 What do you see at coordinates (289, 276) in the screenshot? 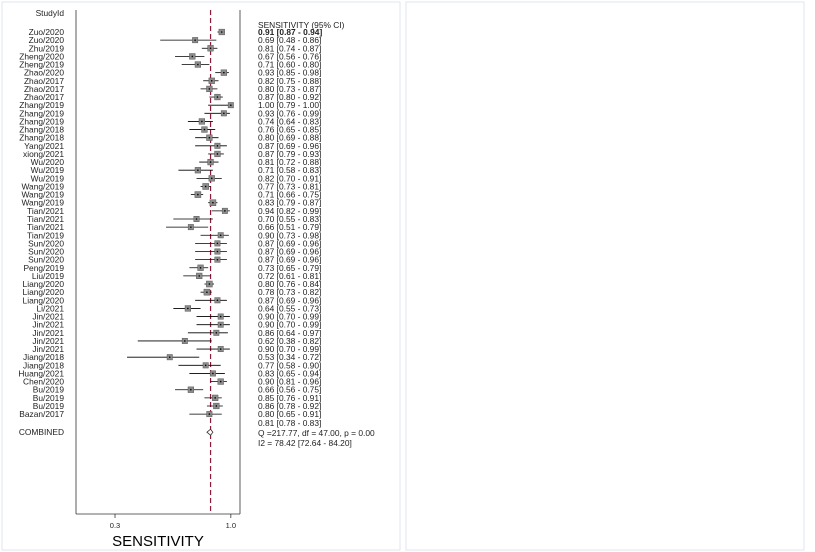
I see `ci-value-label: 0.72 [0.61 - 0.81]` at bounding box center [289, 276].